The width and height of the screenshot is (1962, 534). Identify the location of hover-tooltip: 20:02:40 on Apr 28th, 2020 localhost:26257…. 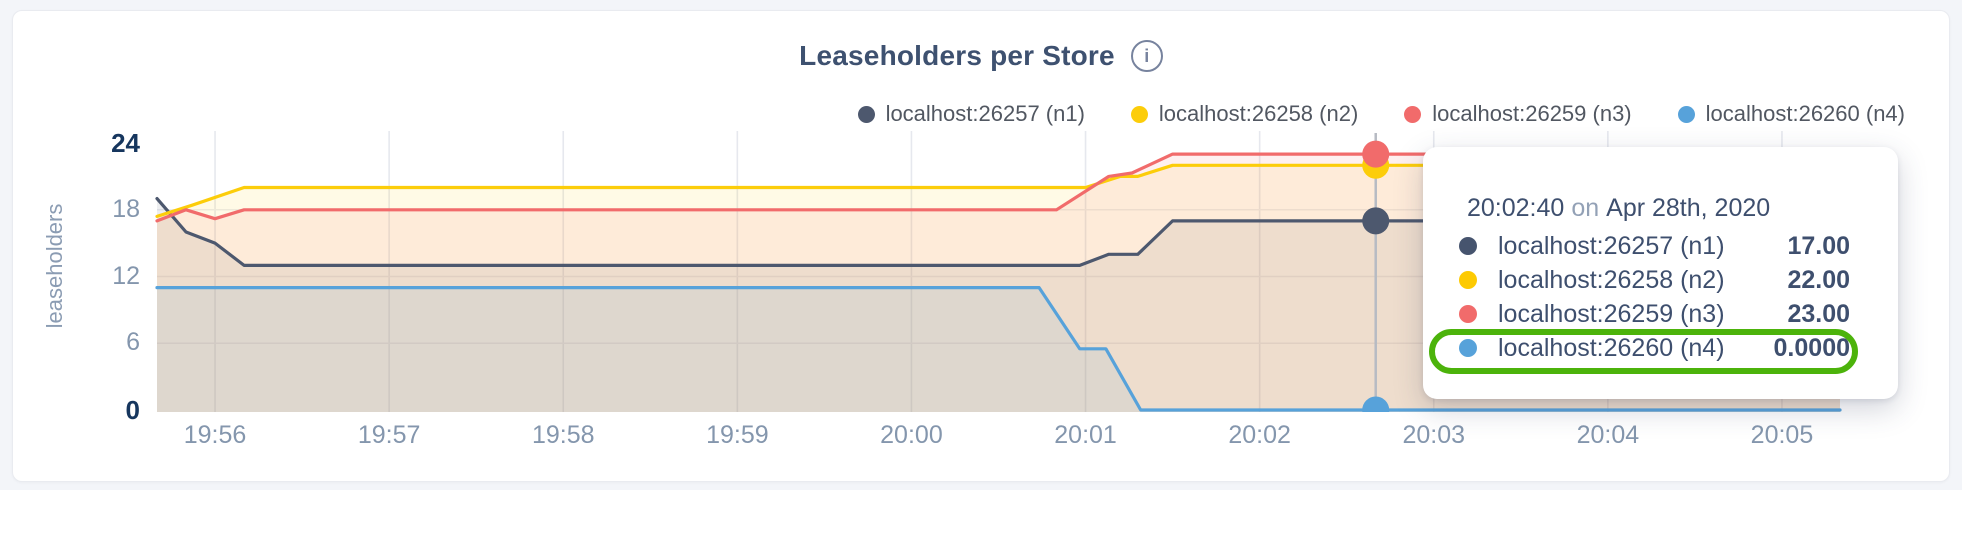
(1660, 273).